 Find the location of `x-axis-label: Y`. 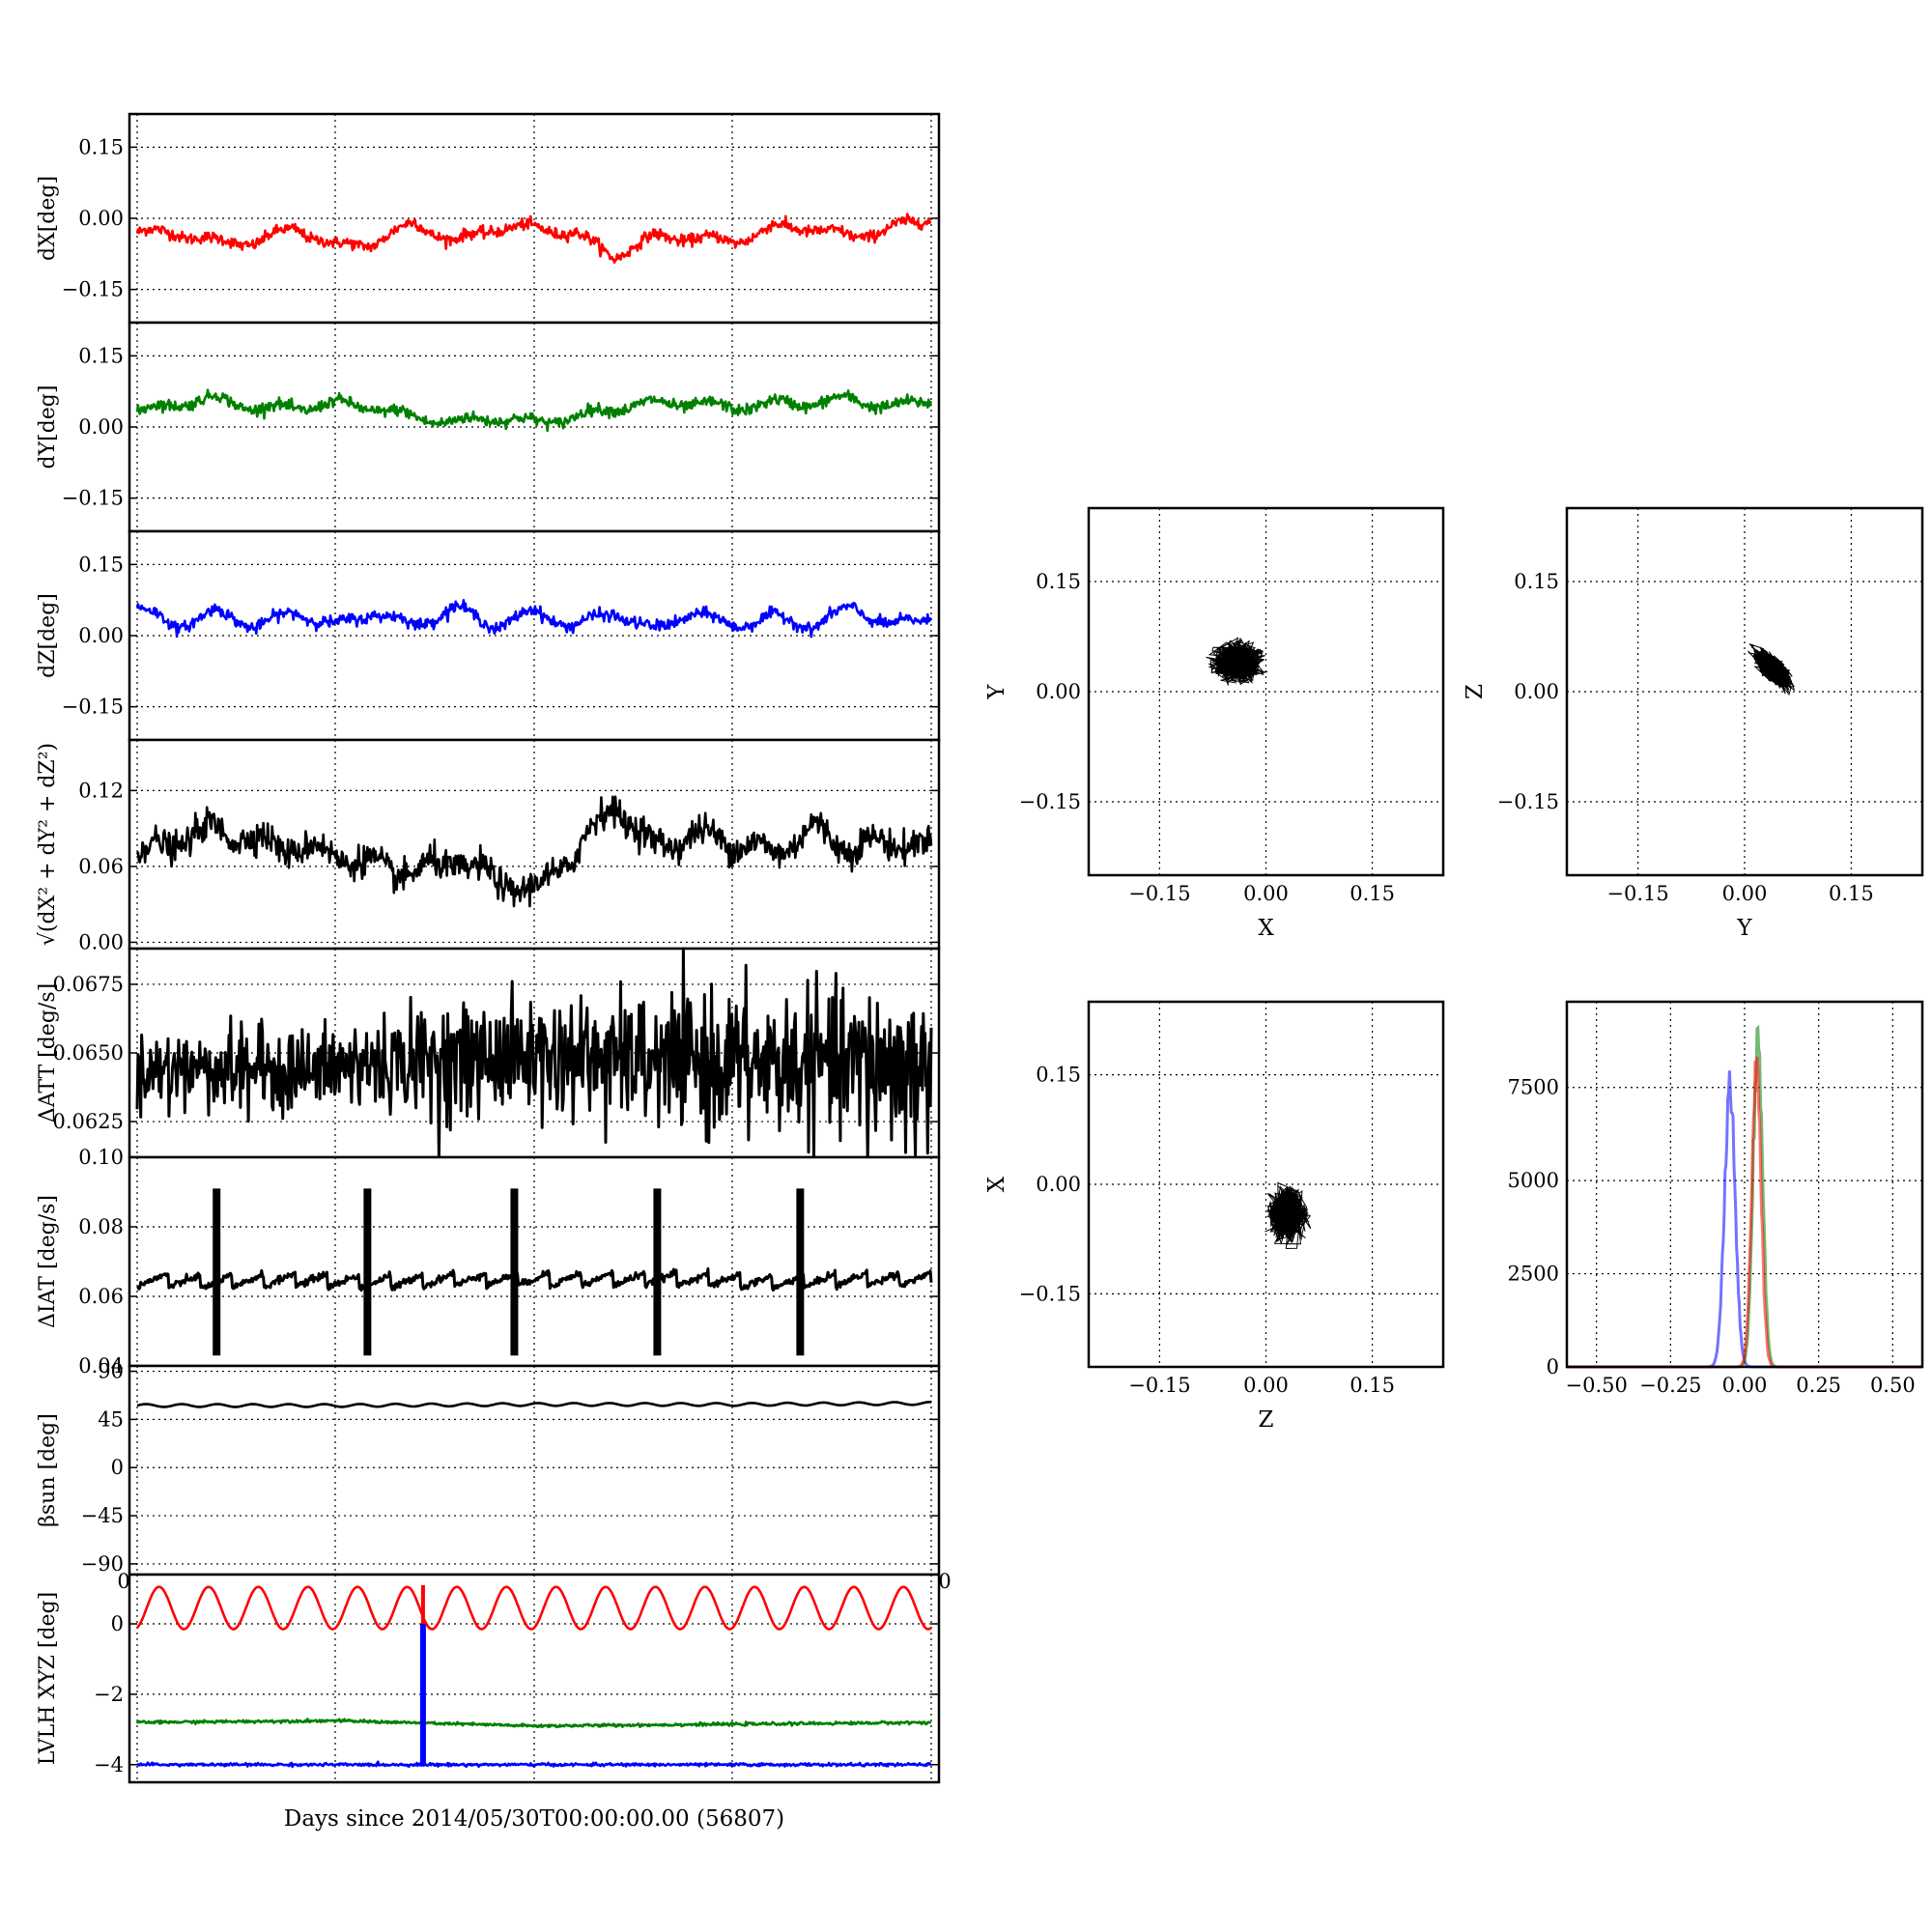

x-axis-label: Y is located at coordinates (1744, 928).